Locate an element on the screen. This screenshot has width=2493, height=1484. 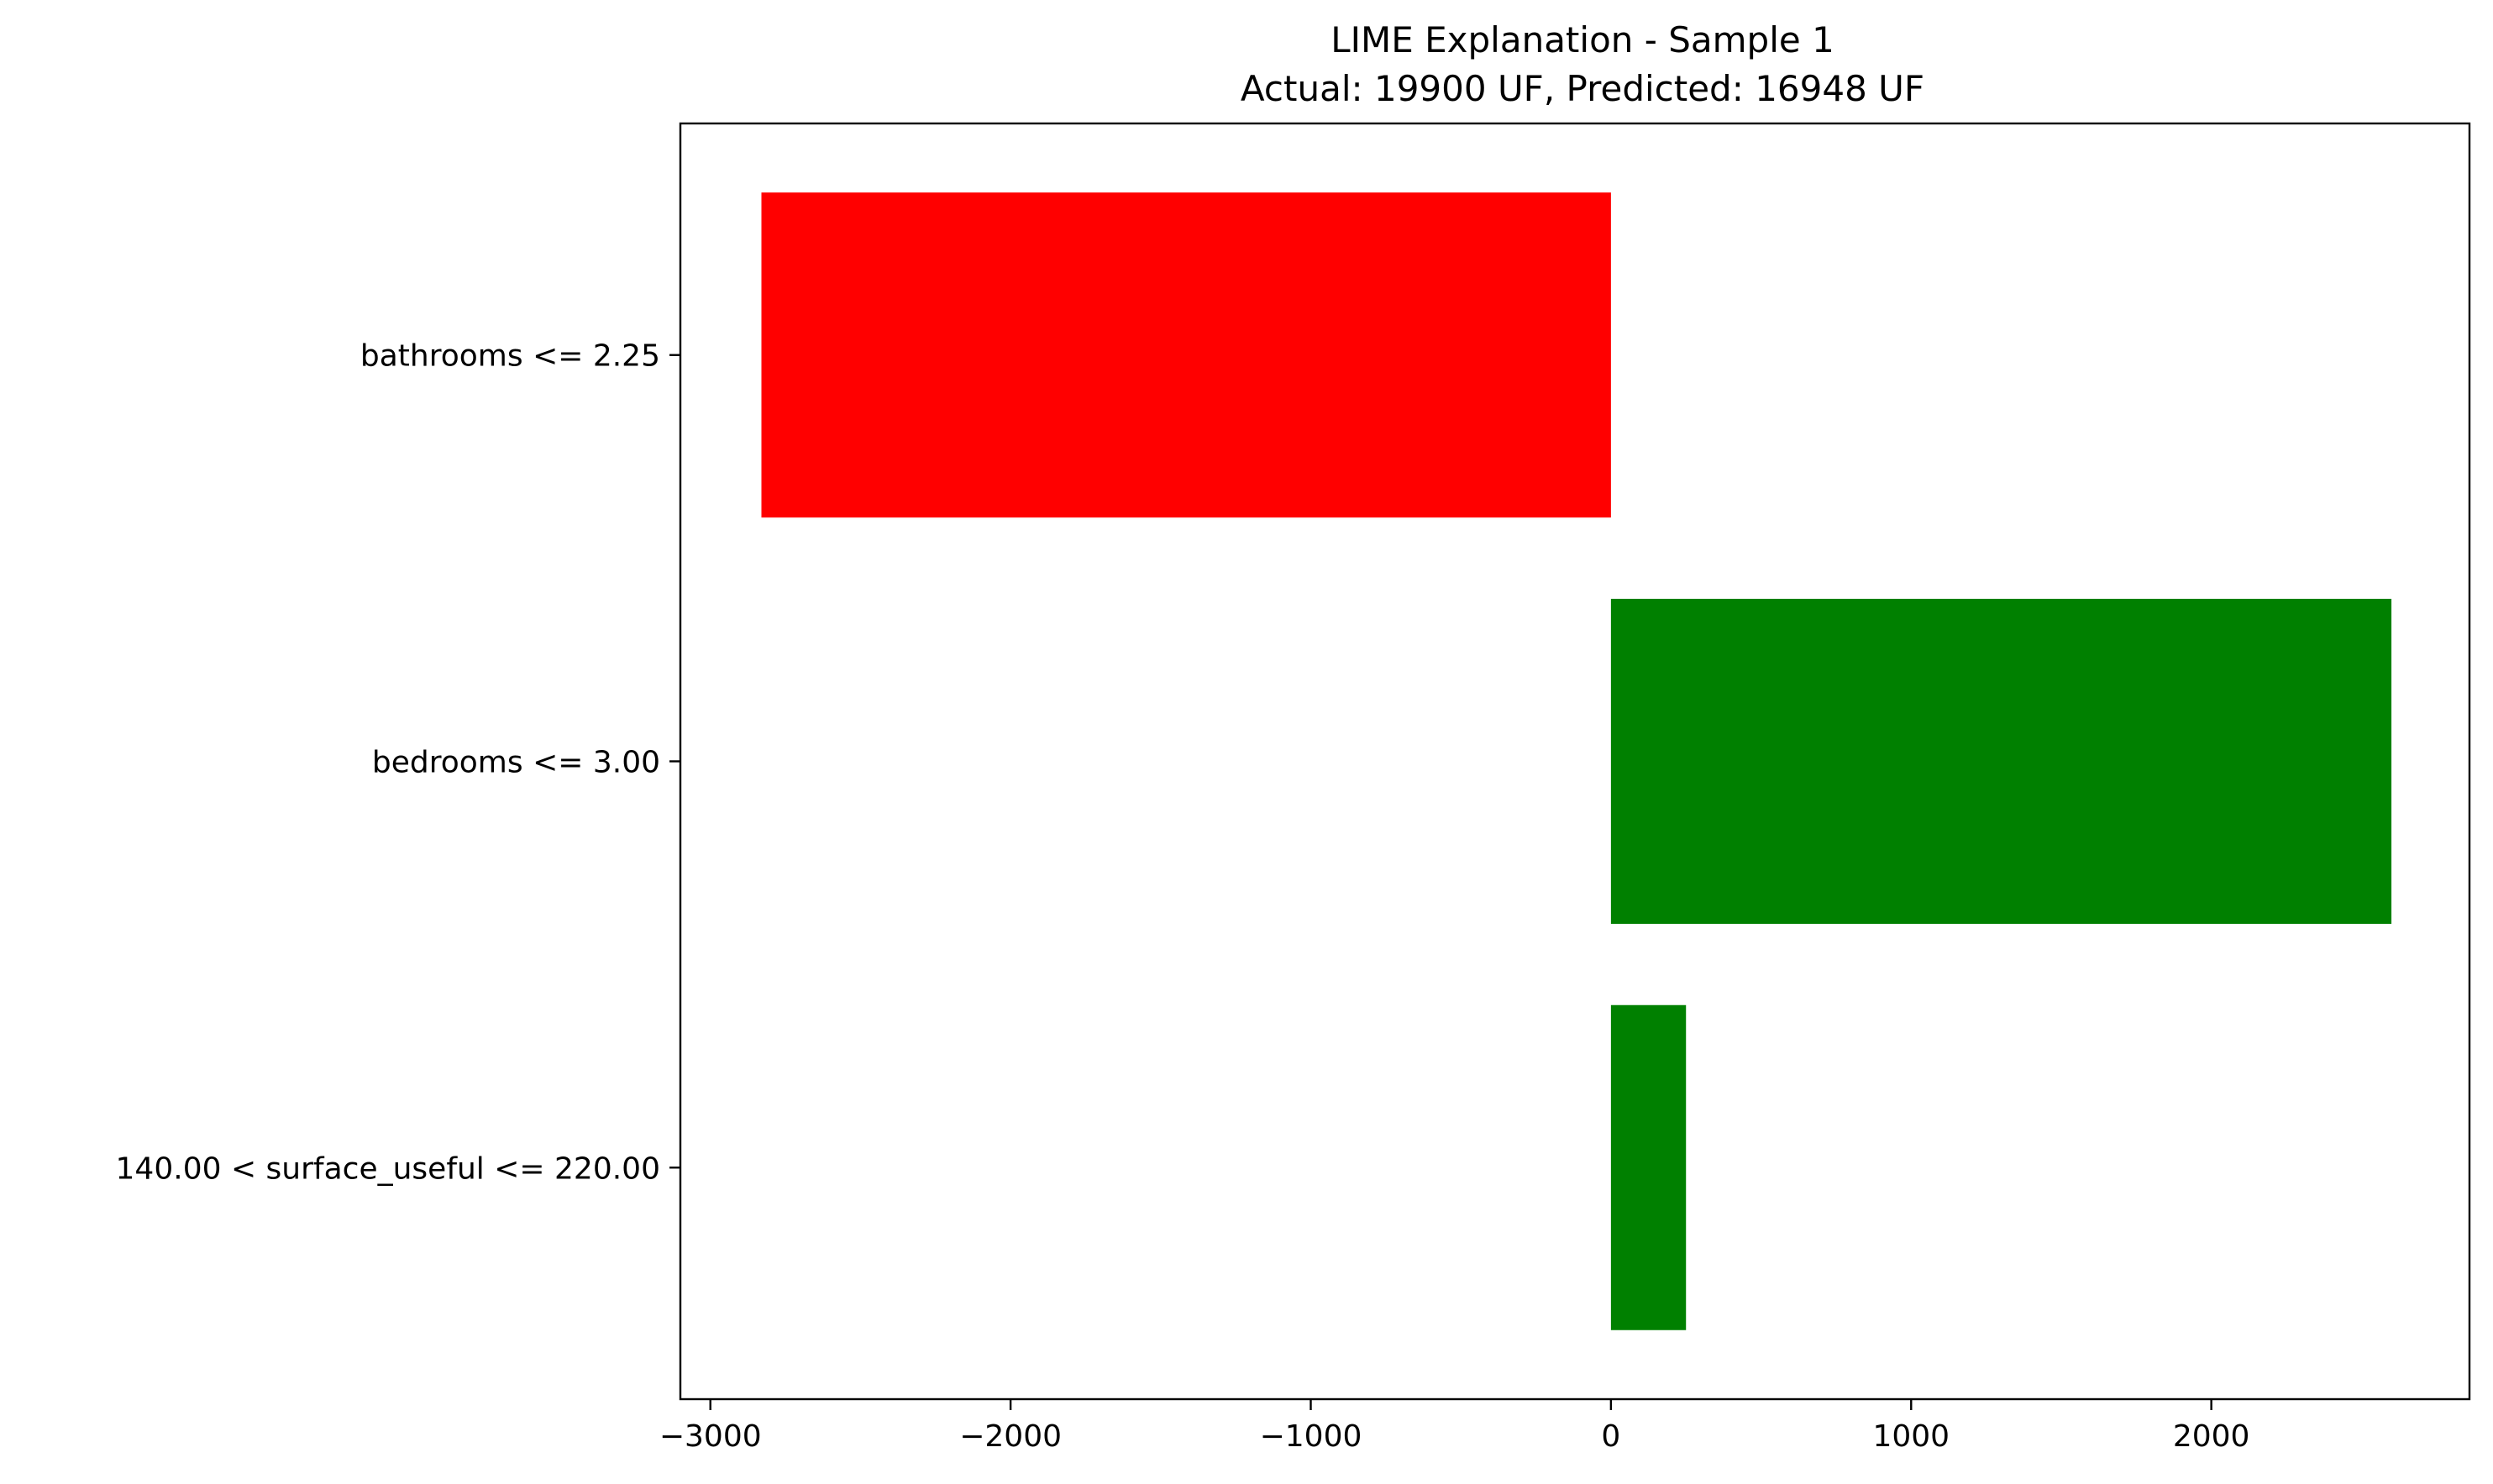
y-tick-label-3: 140.00 < surface_useful <= 220.00 is located at coordinates (388, 1169).